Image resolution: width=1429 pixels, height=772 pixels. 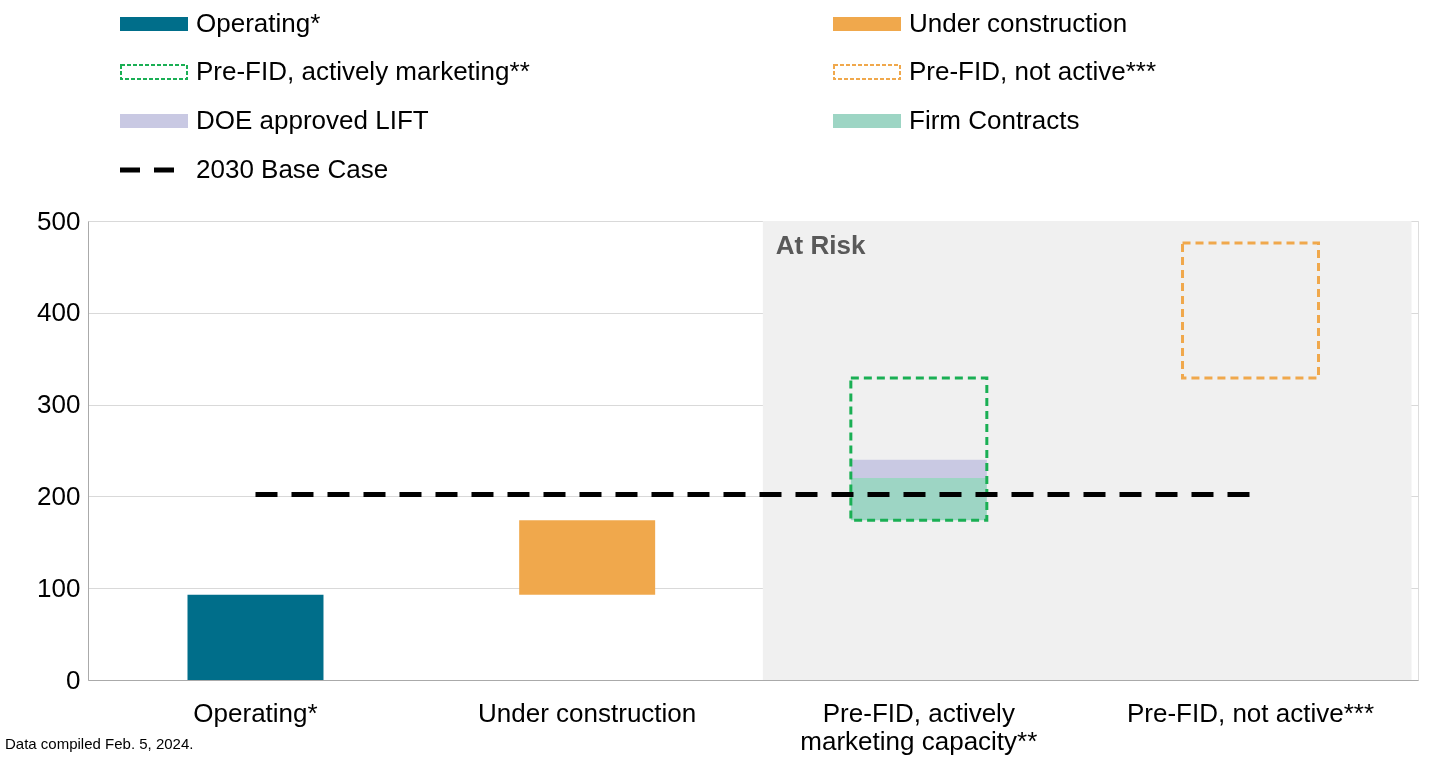 What do you see at coordinates (59, 220) in the screenshot?
I see `y-tick-label: 500` at bounding box center [59, 220].